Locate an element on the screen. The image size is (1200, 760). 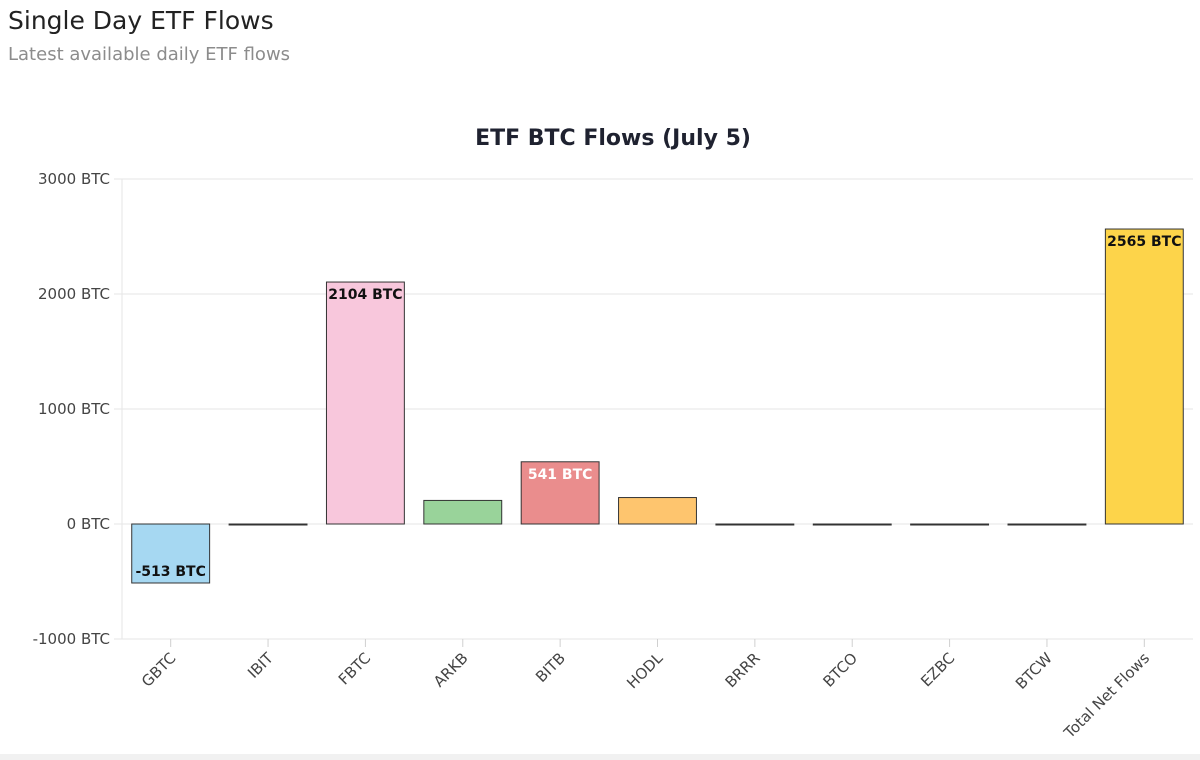
data-label: 2104 BTC is located at coordinates (365, 295).